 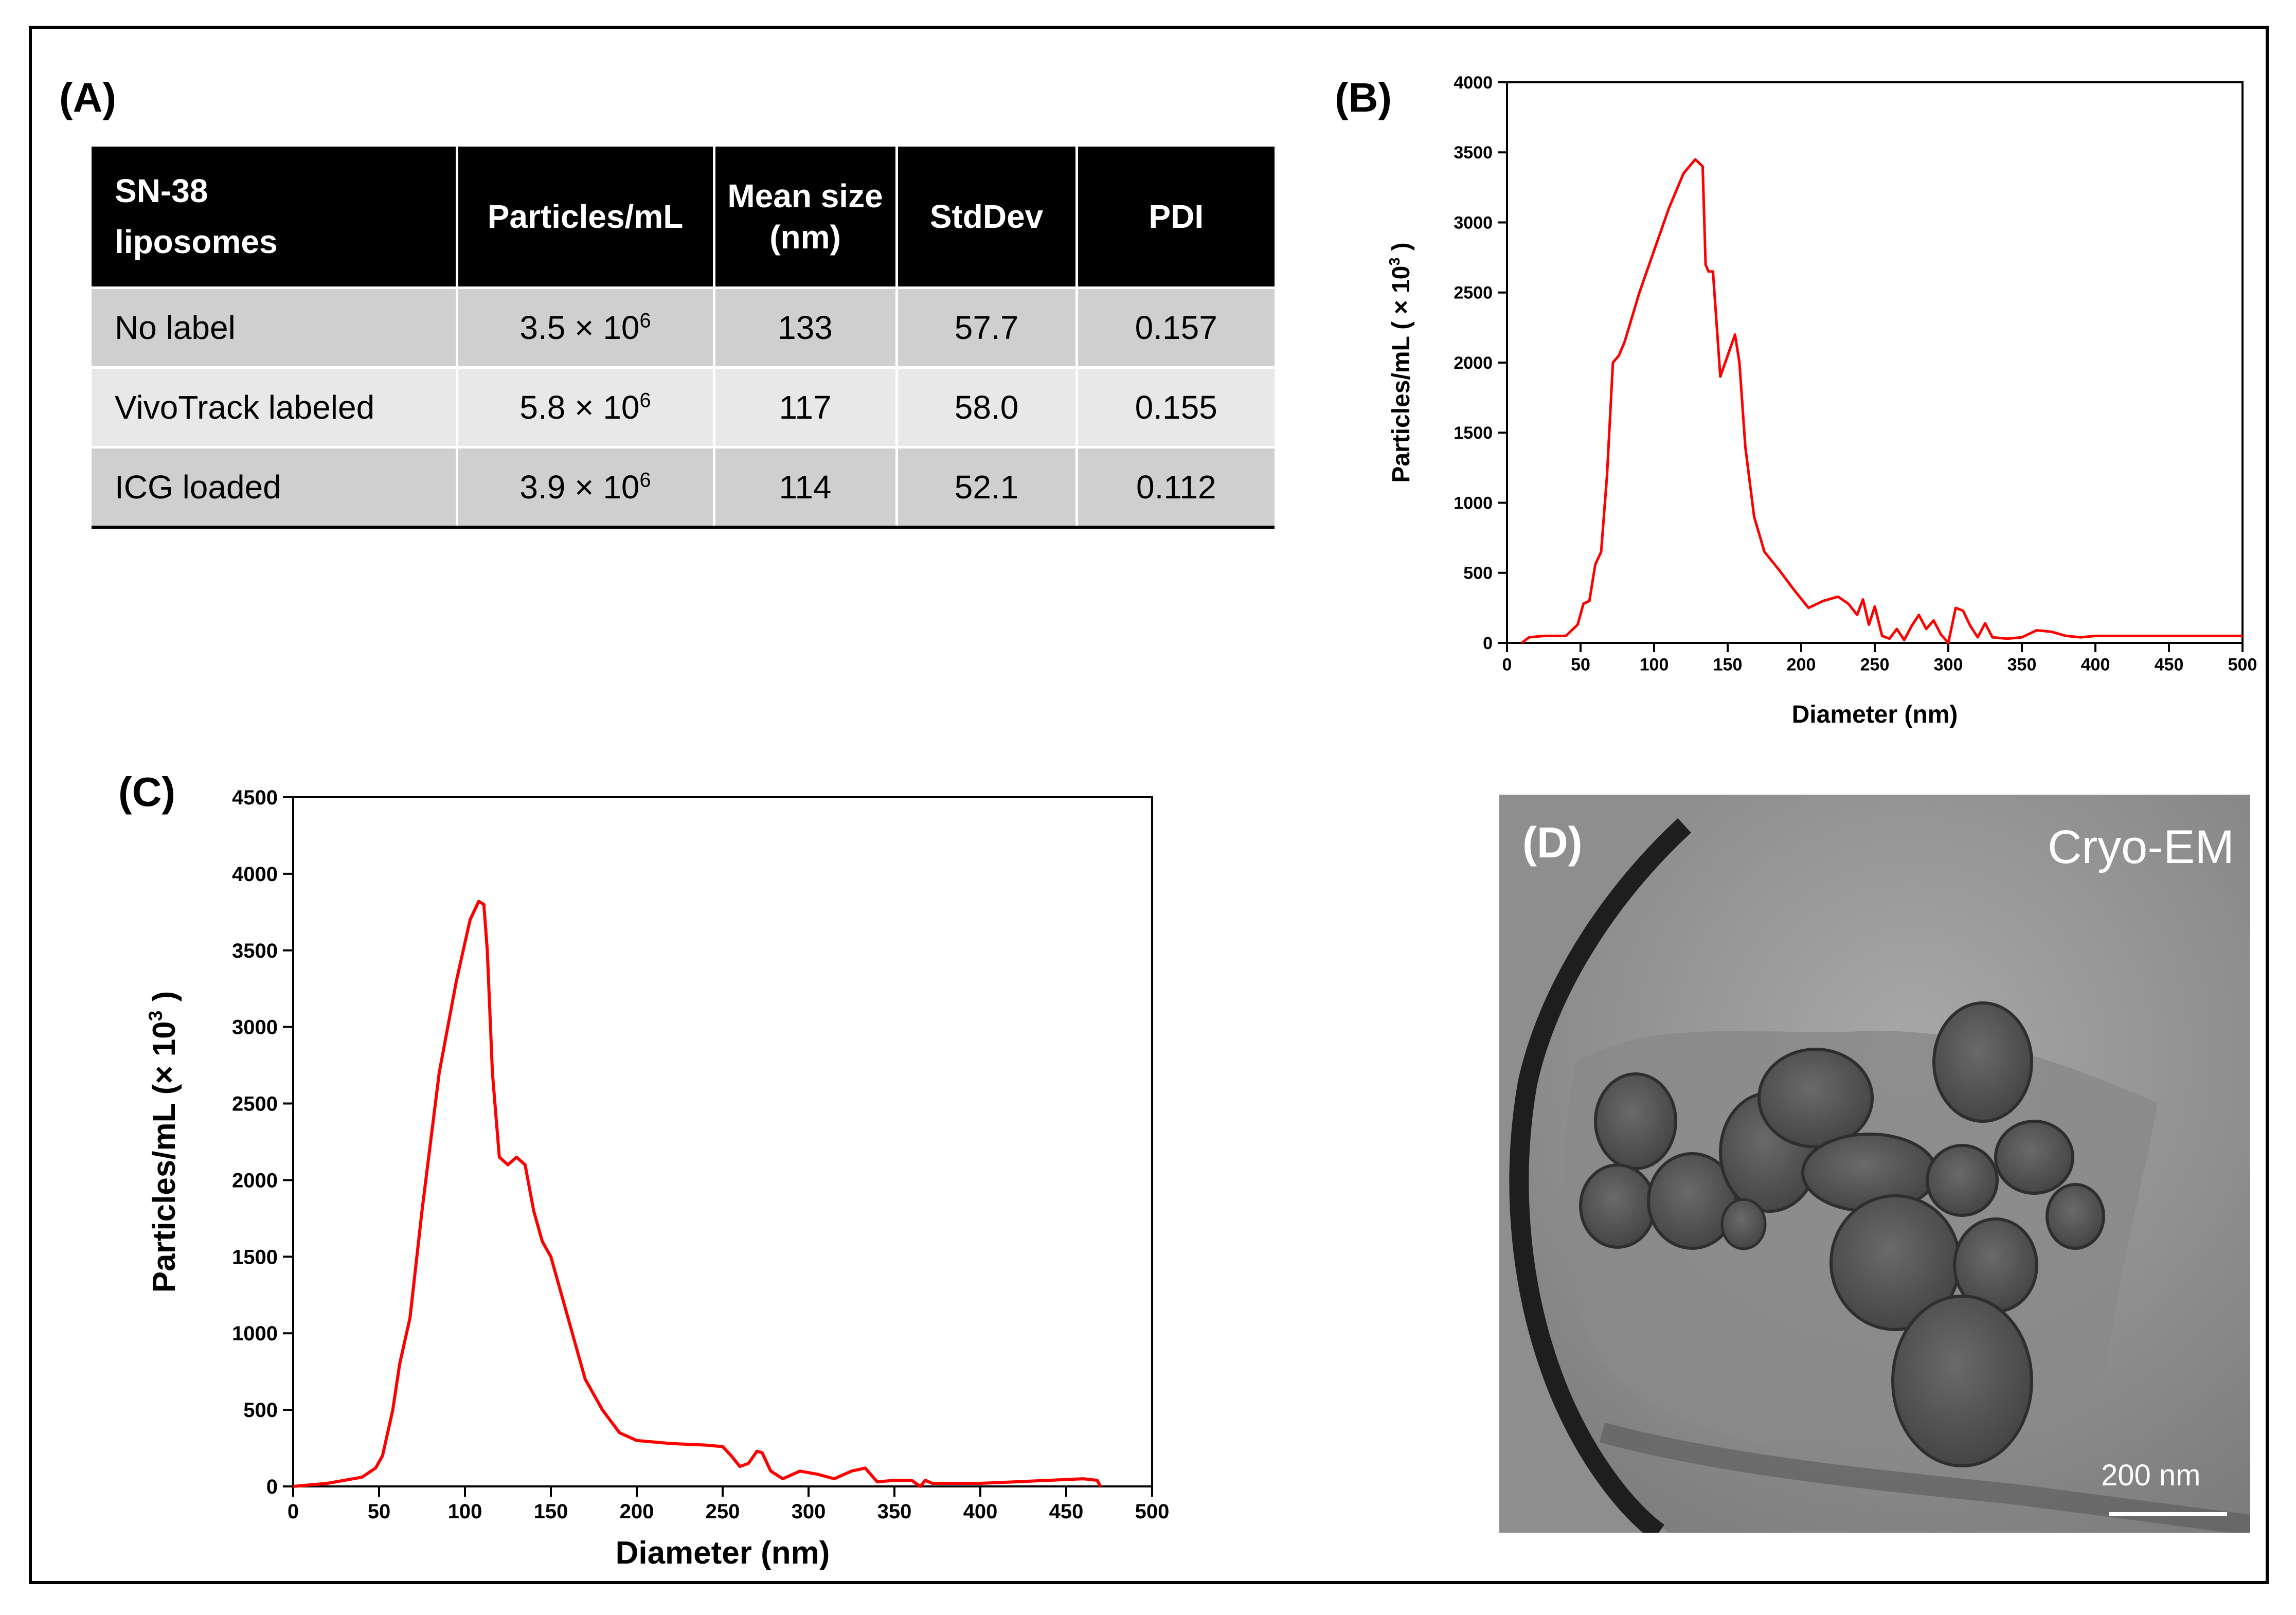 I want to click on cell-stddev: 58.0, so click(x=986, y=407).